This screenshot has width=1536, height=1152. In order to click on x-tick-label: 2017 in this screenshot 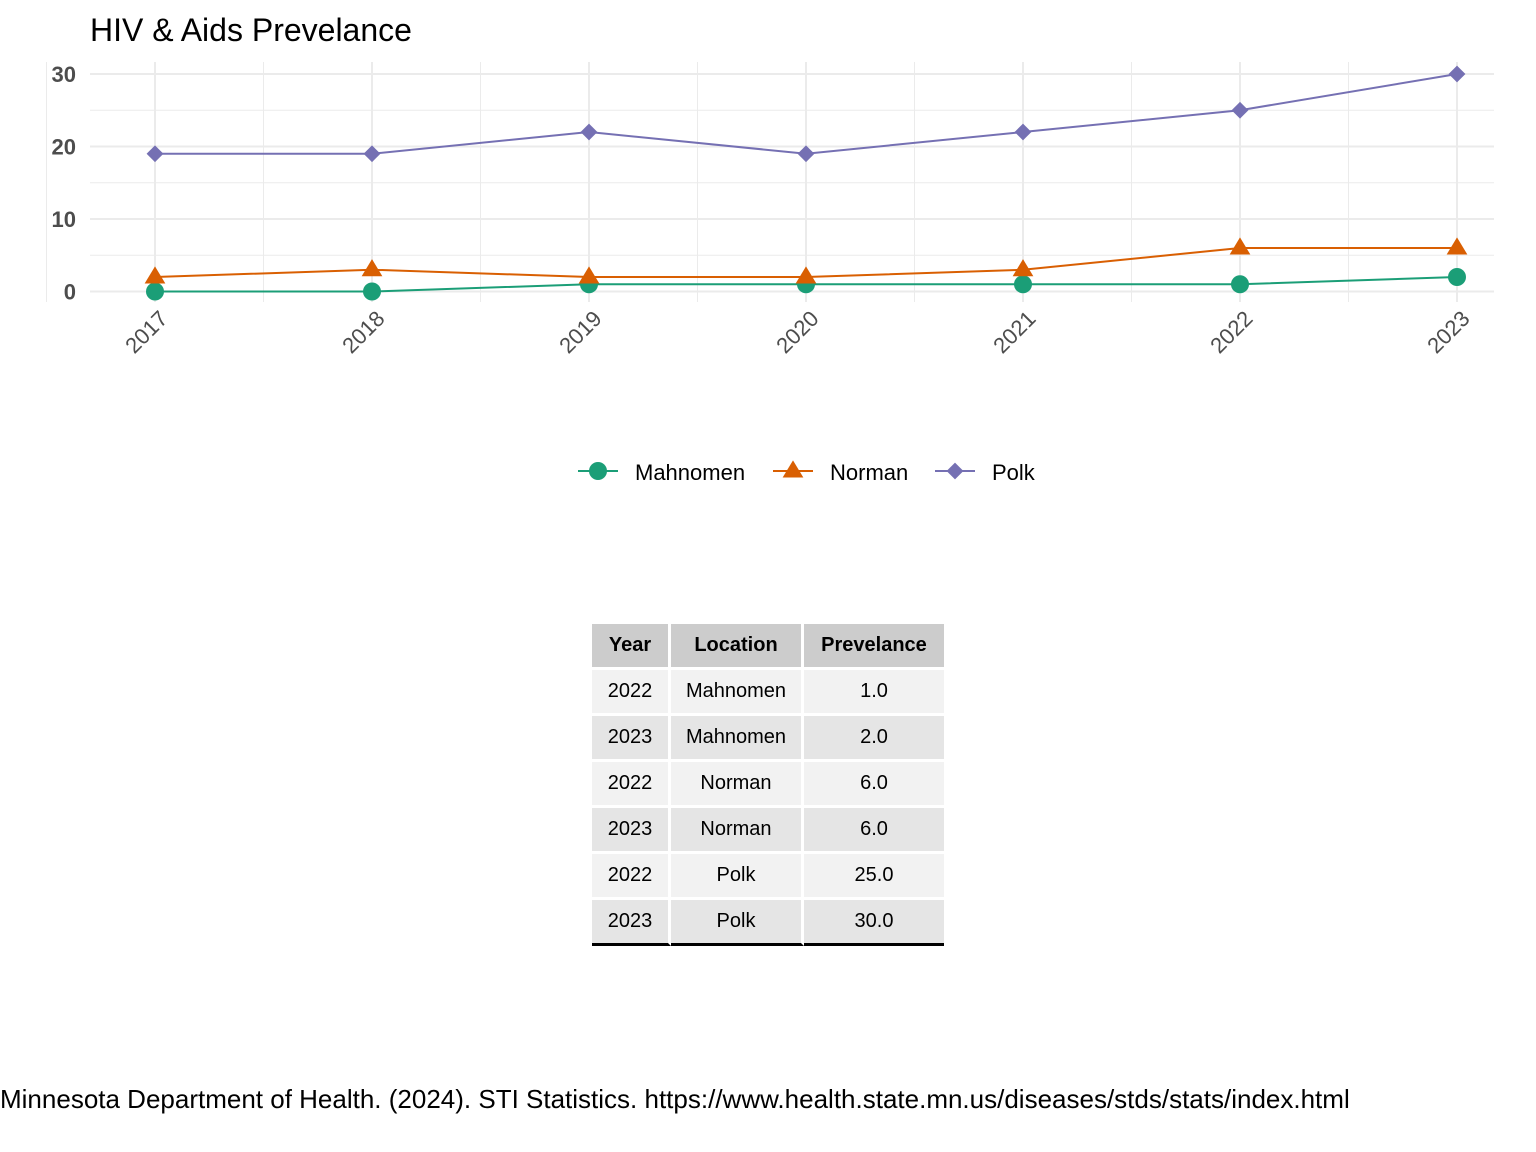, I will do `click(146, 332)`.